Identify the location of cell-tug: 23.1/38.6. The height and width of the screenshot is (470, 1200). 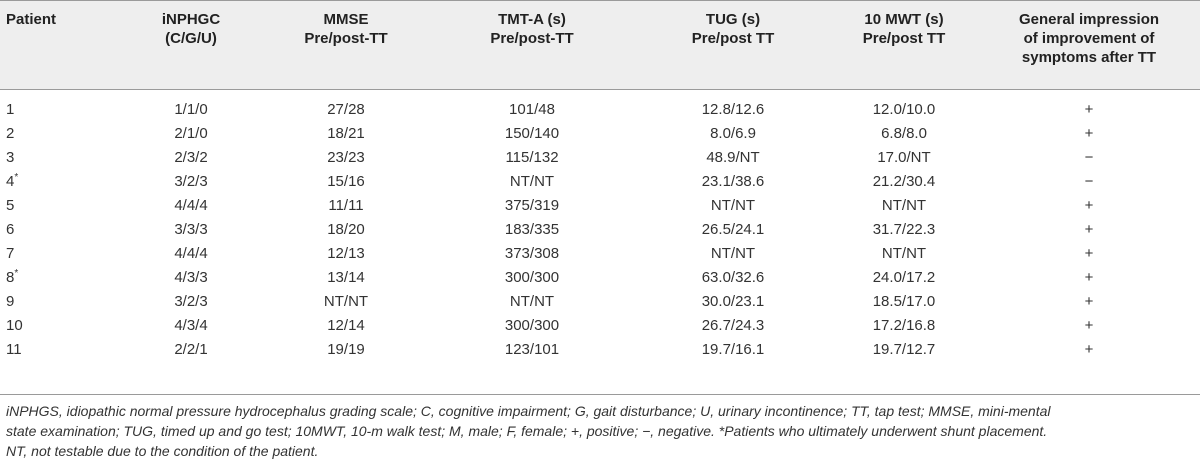
(733, 181).